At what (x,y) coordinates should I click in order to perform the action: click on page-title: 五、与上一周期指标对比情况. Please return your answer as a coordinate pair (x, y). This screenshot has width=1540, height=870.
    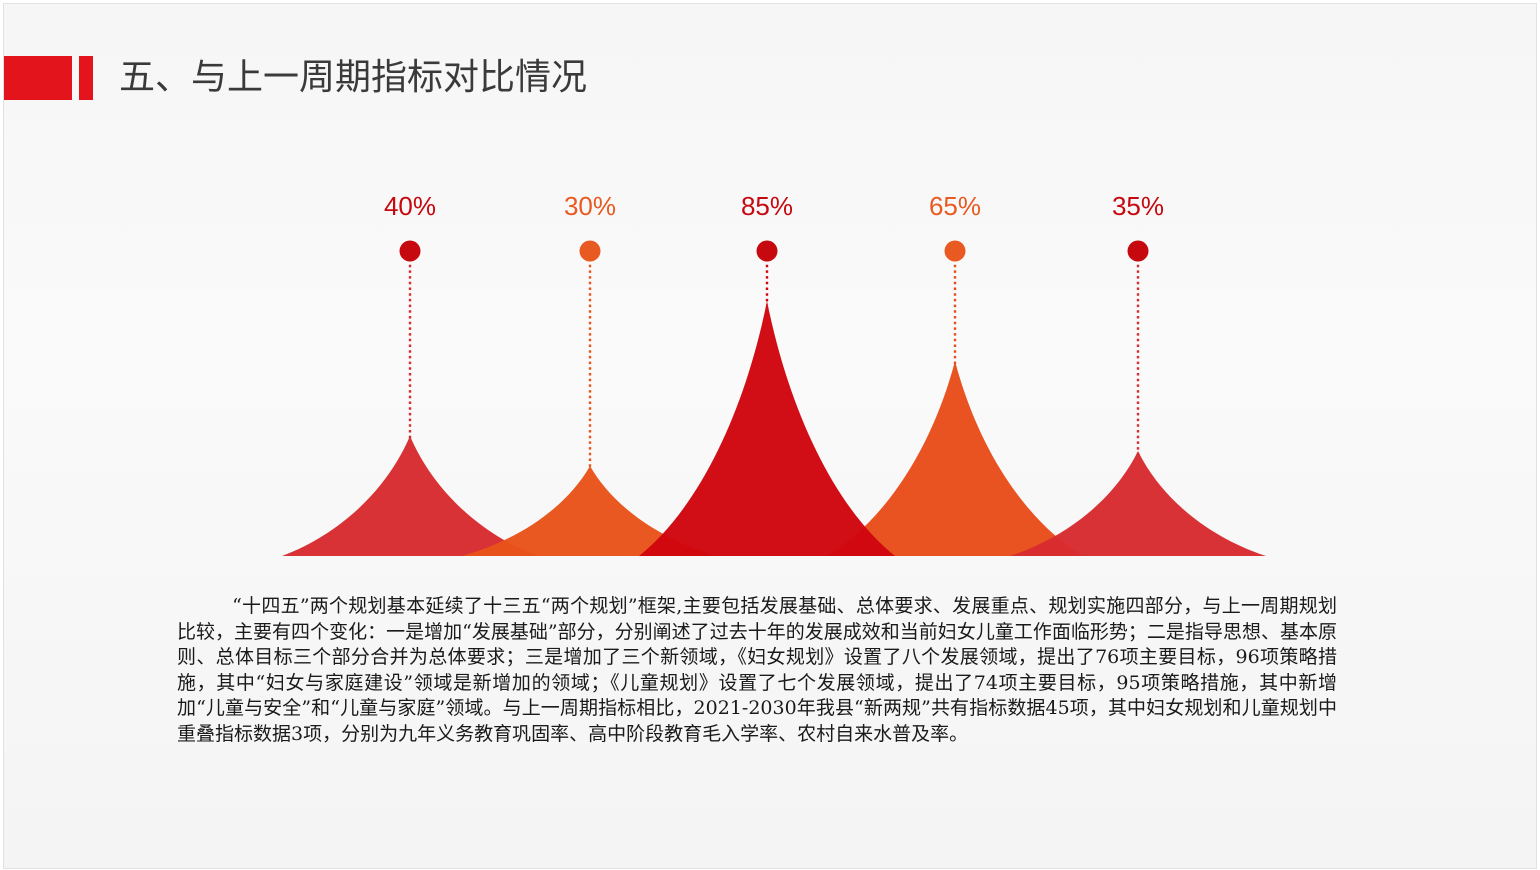
    Looking at the image, I should click on (353, 77).